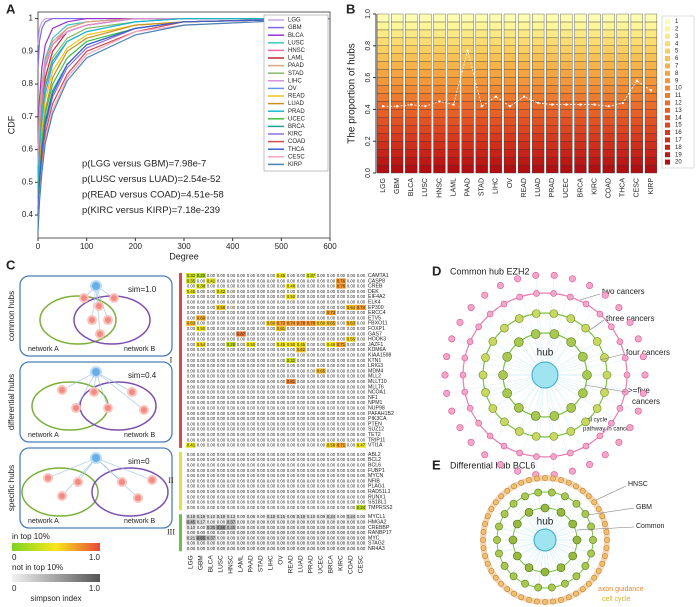  Describe the element at coordinates (373, 292) in the screenshot. I see `gene-label: DEK` at that location.